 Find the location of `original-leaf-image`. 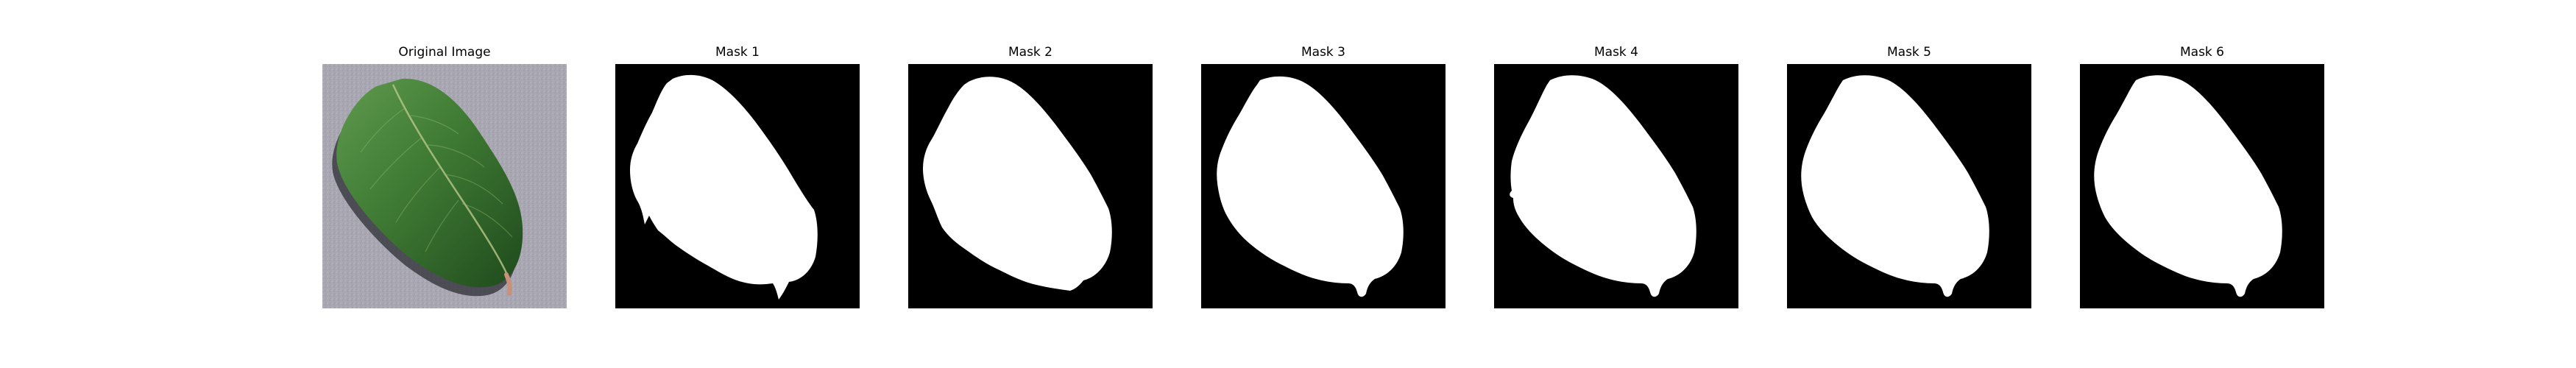

original-leaf-image is located at coordinates (444, 186).